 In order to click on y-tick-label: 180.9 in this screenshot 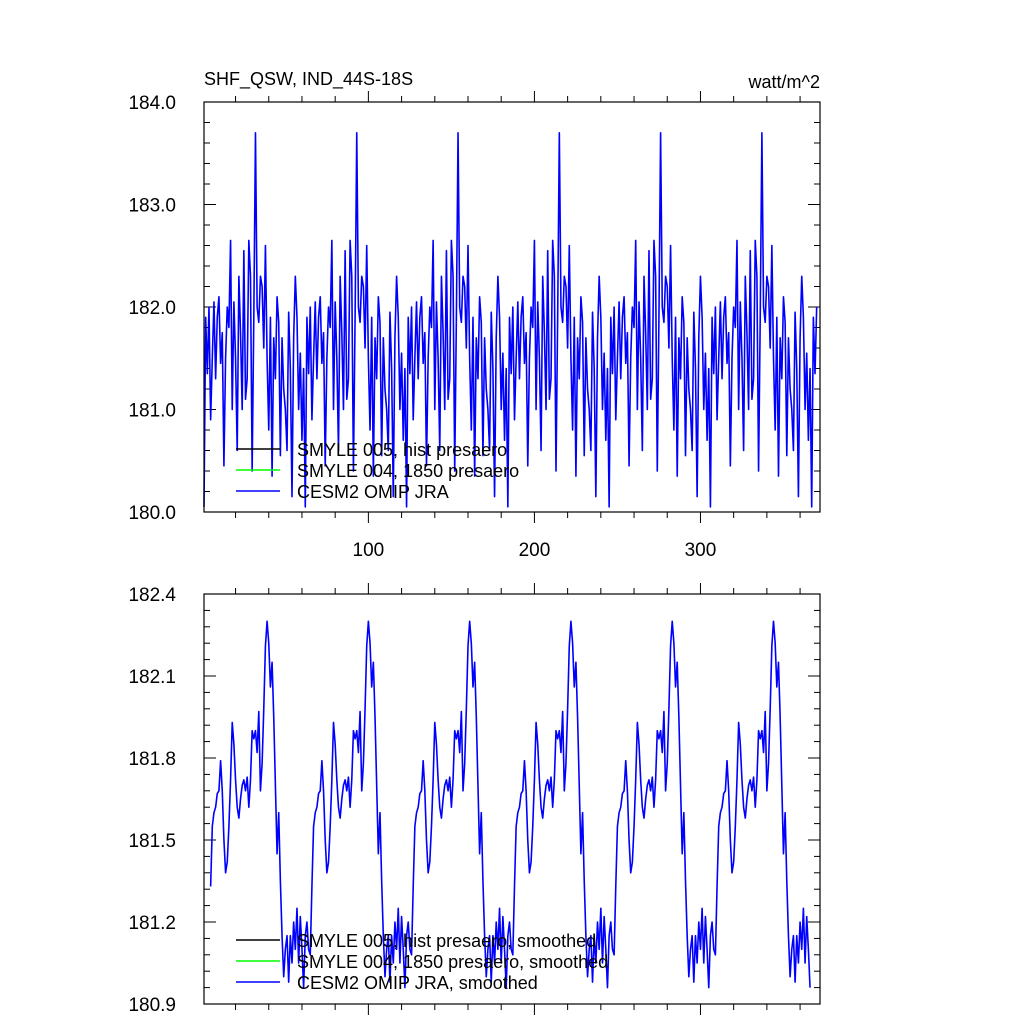, I will do `click(152, 1005)`.